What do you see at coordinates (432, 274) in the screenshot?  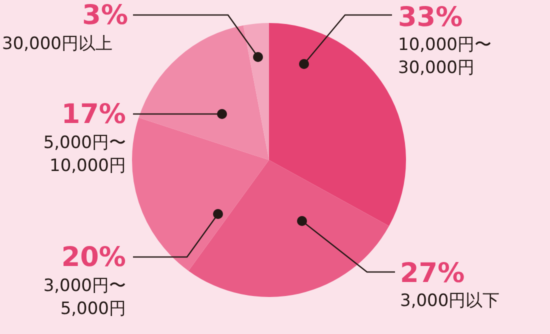 I see `data-label: 27%` at bounding box center [432, 274].